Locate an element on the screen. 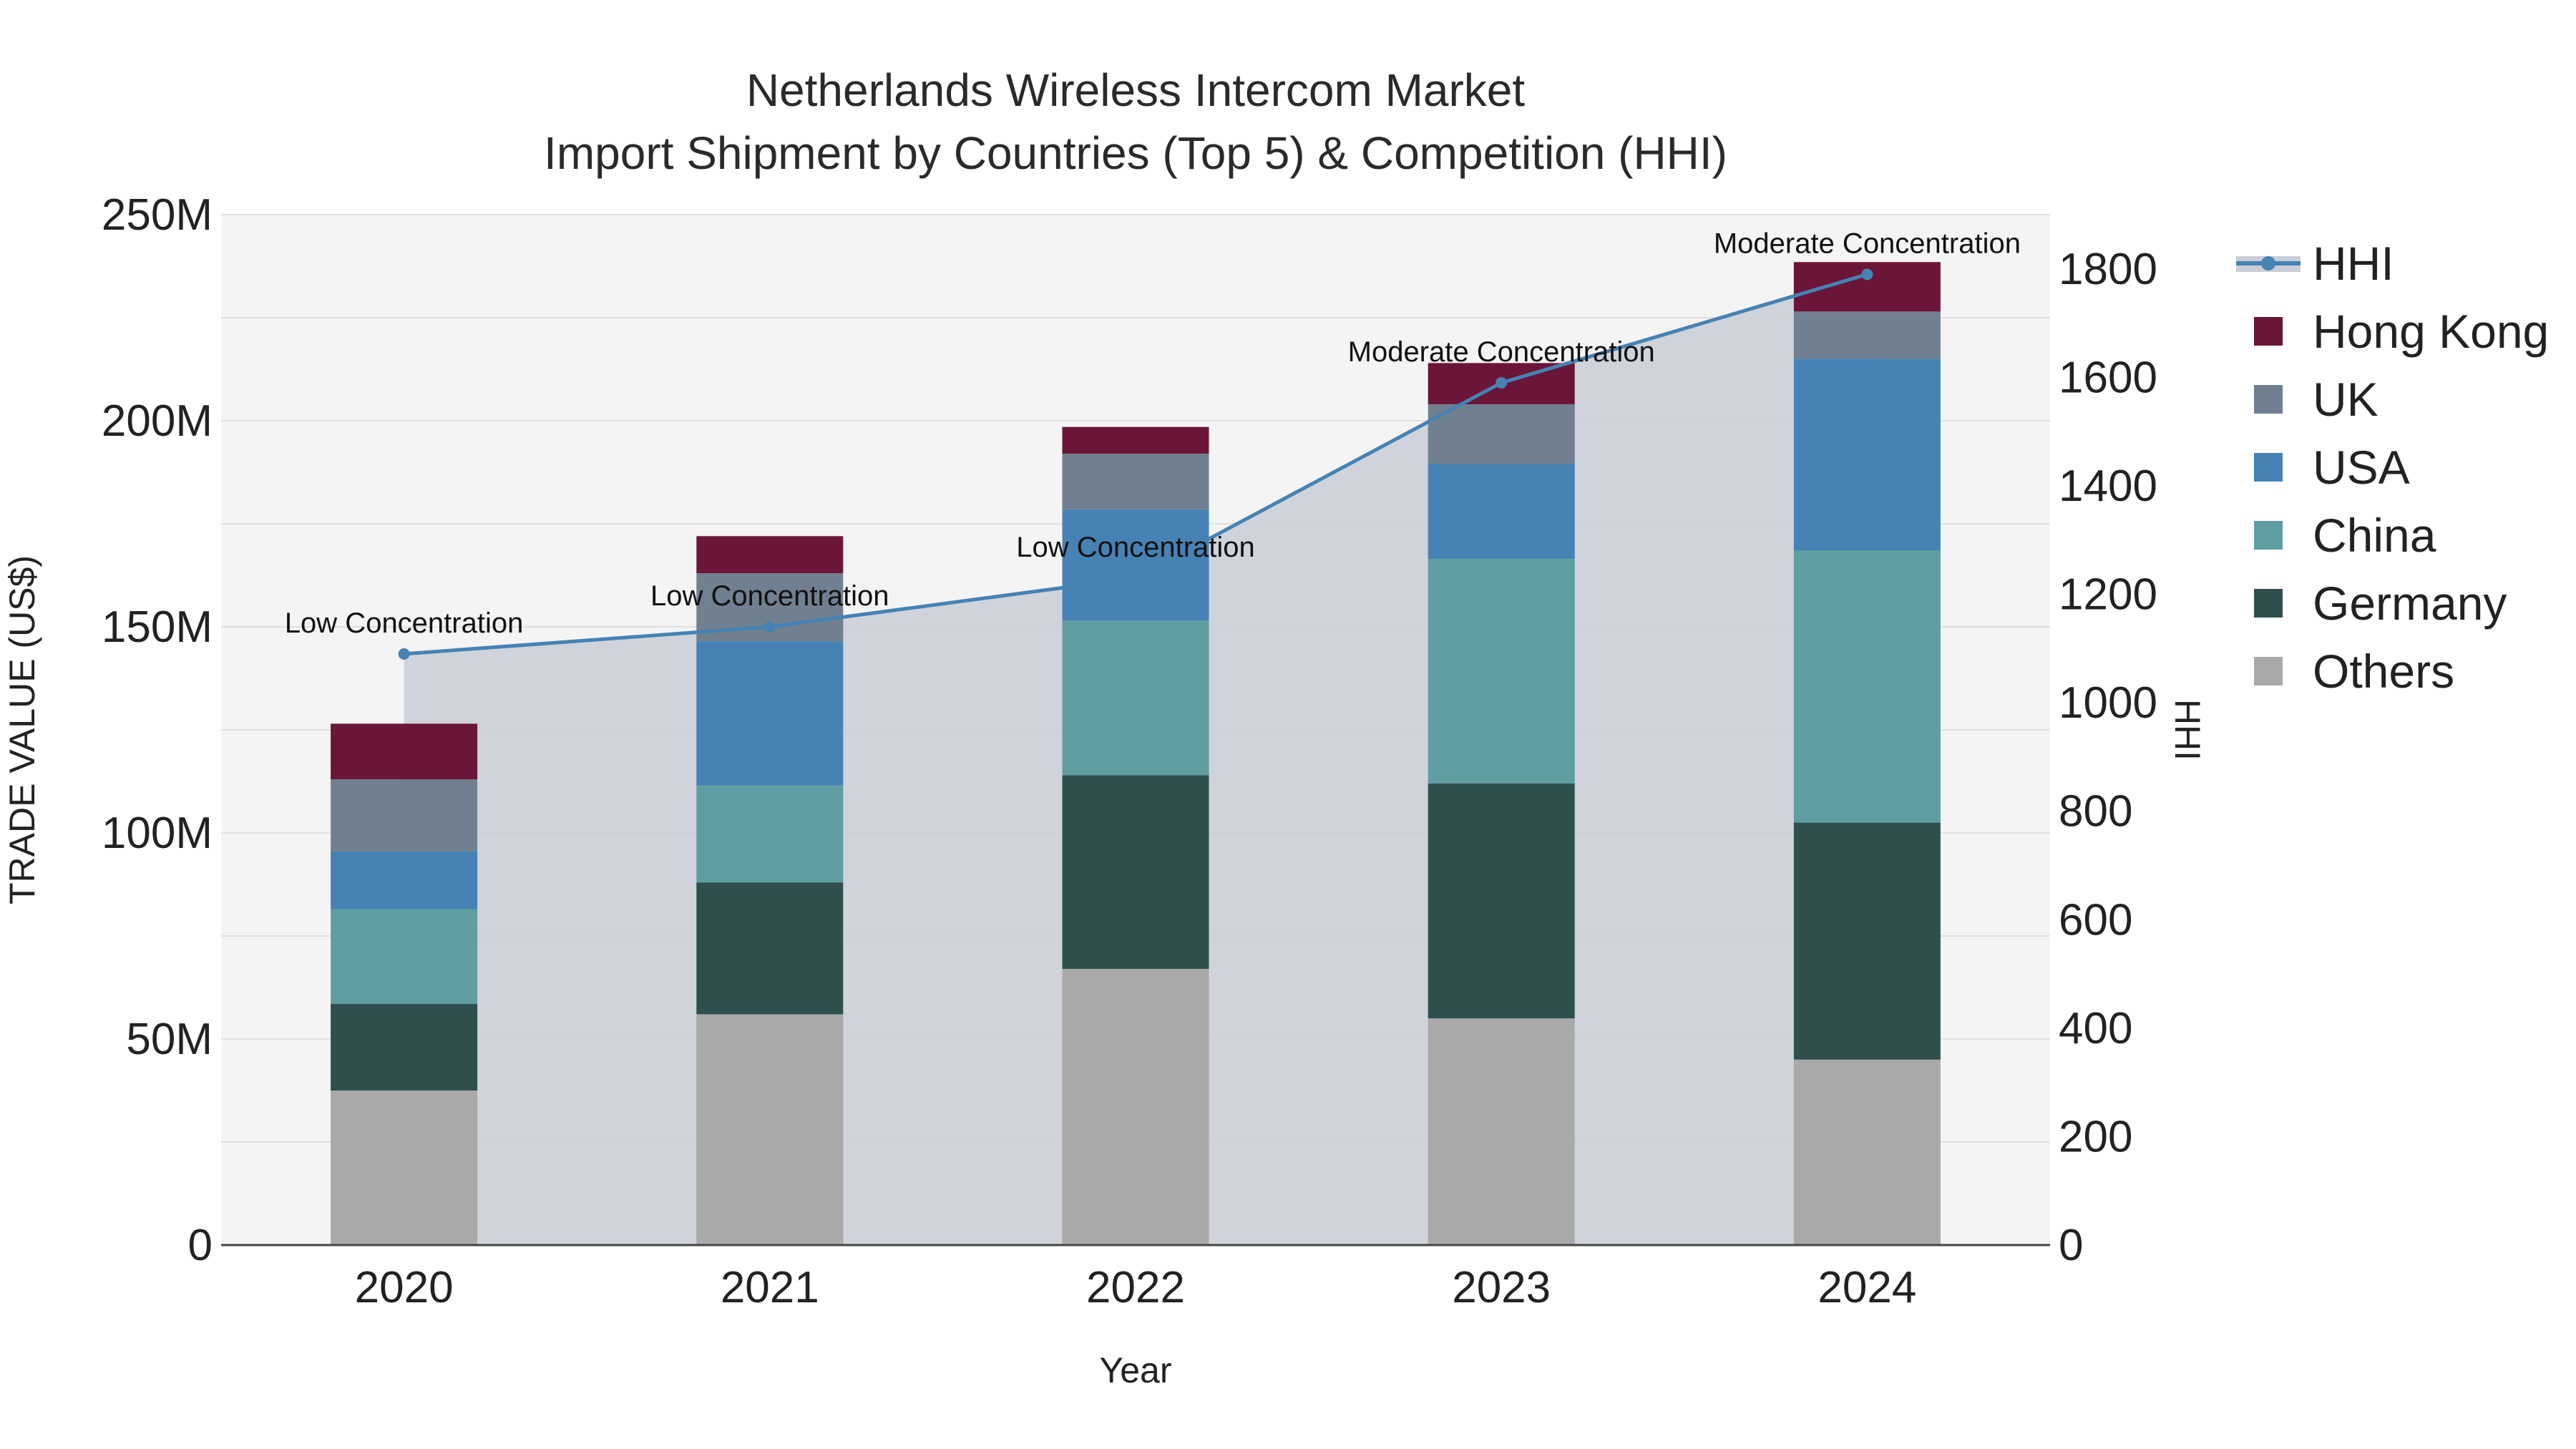 Image resolution: width=2576 pixels, height=1449 pixels. y-tick-label: 0 is located at coordinates (200, 1245).